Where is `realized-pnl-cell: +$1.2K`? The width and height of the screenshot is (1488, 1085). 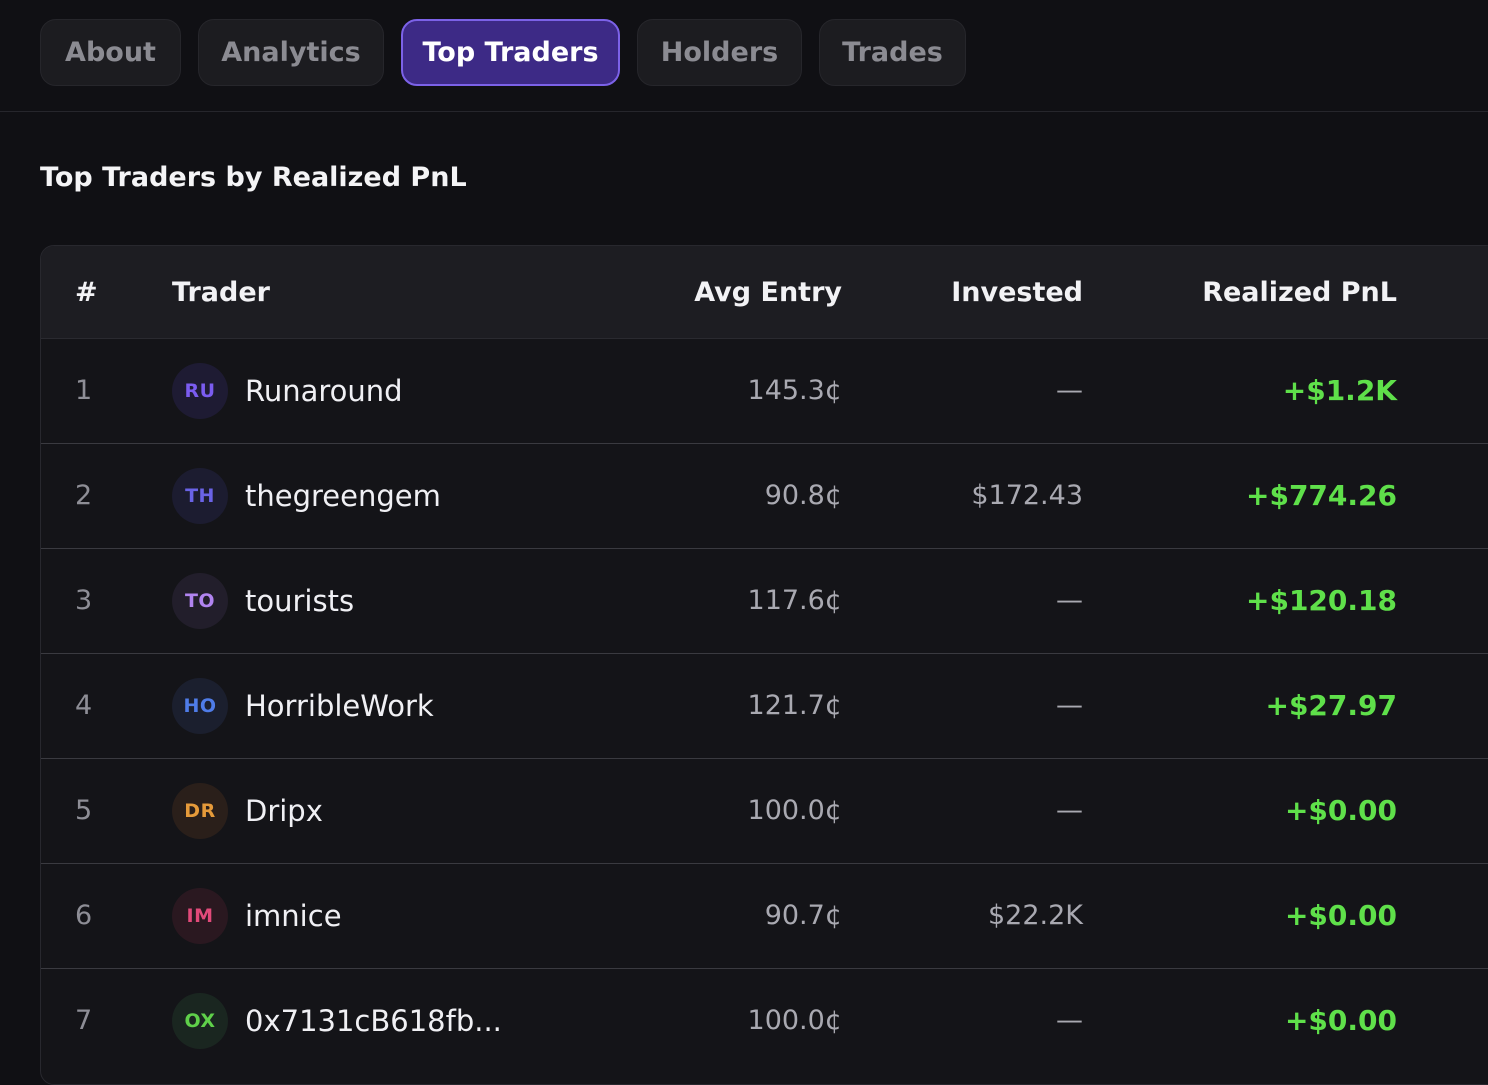 realized-pnl-cell: +$1.2K is located at coordinates (1339, 390).